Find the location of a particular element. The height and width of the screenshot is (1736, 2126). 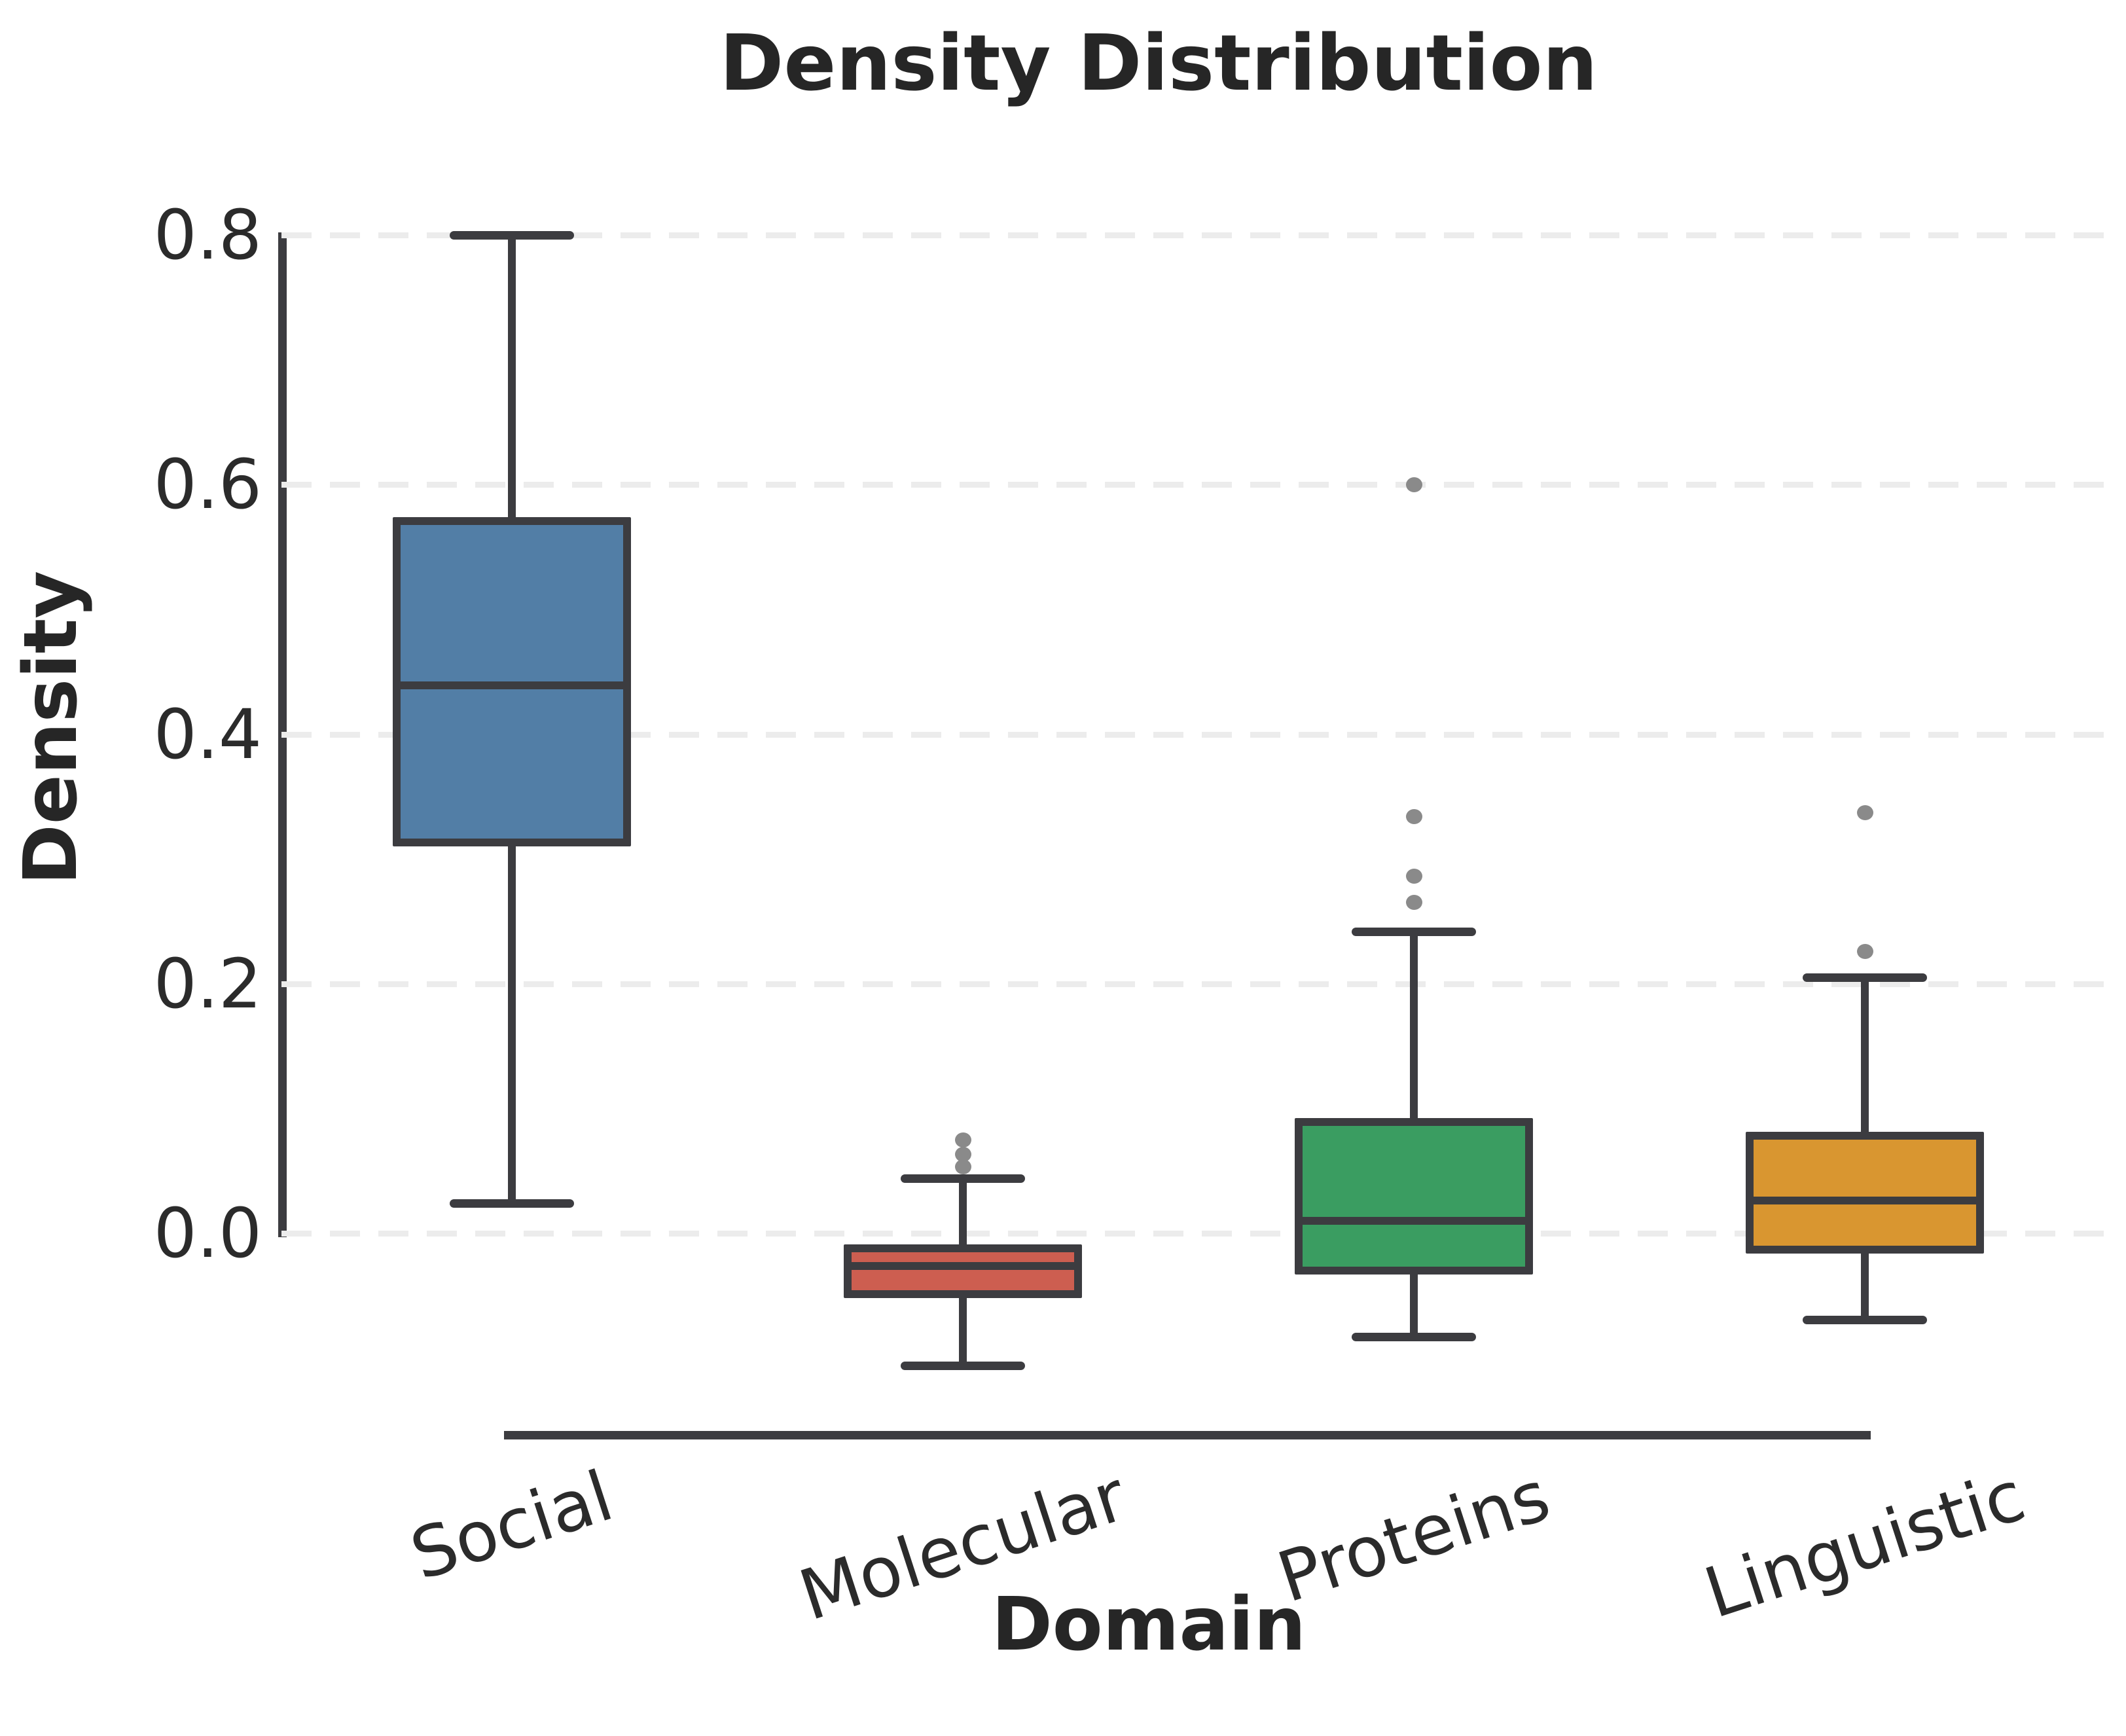

whisker-cap-lower-social is located at coordinates (512, 1203).